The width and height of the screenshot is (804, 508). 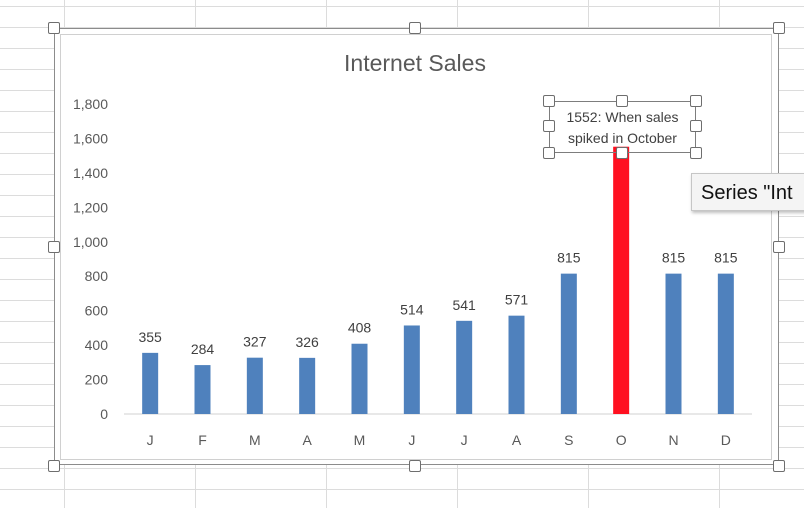 I want to click on data-label-3: 326, so click(x=307, y=342).